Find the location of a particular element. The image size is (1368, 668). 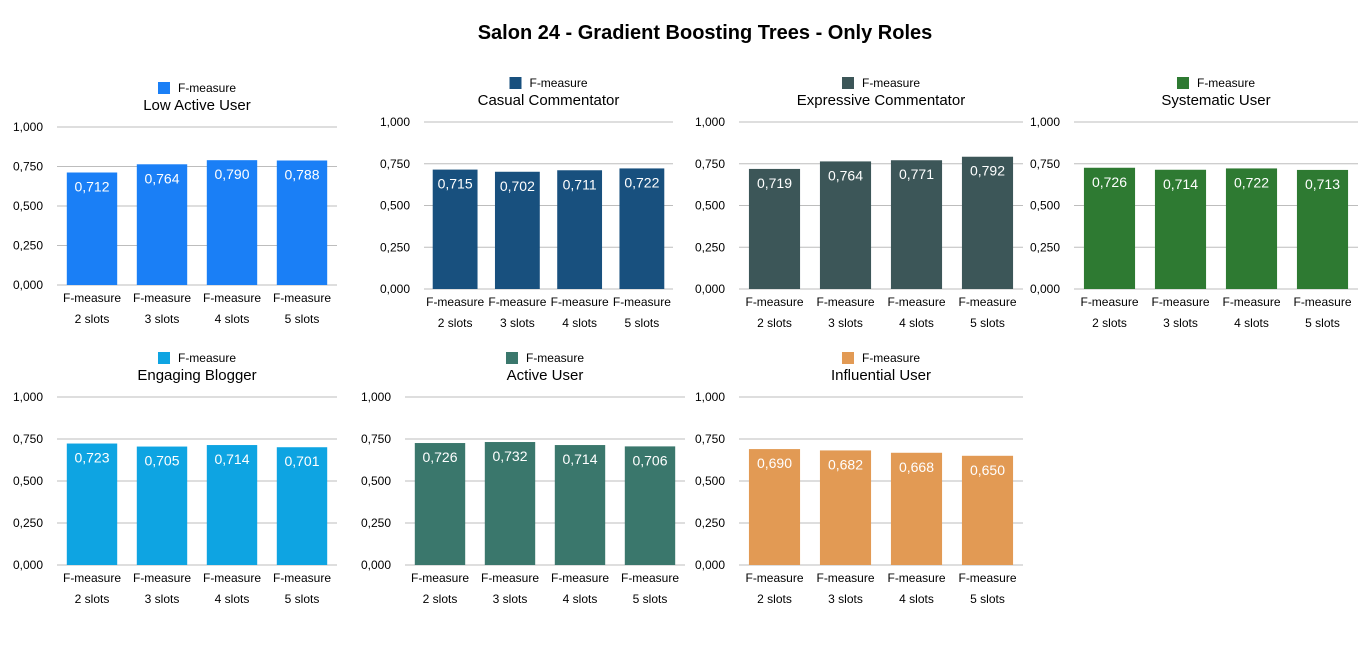

data-label: 0,701 is located at coordinates (301, 461).